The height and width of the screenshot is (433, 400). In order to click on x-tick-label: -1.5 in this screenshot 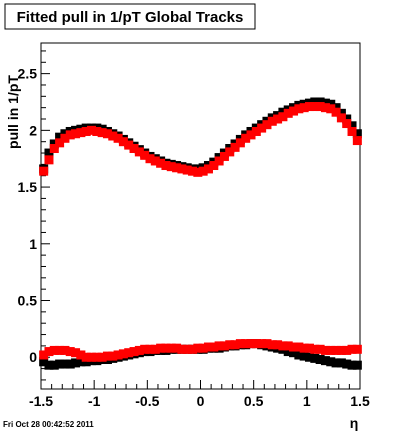, I will do `click(41, 401)`.